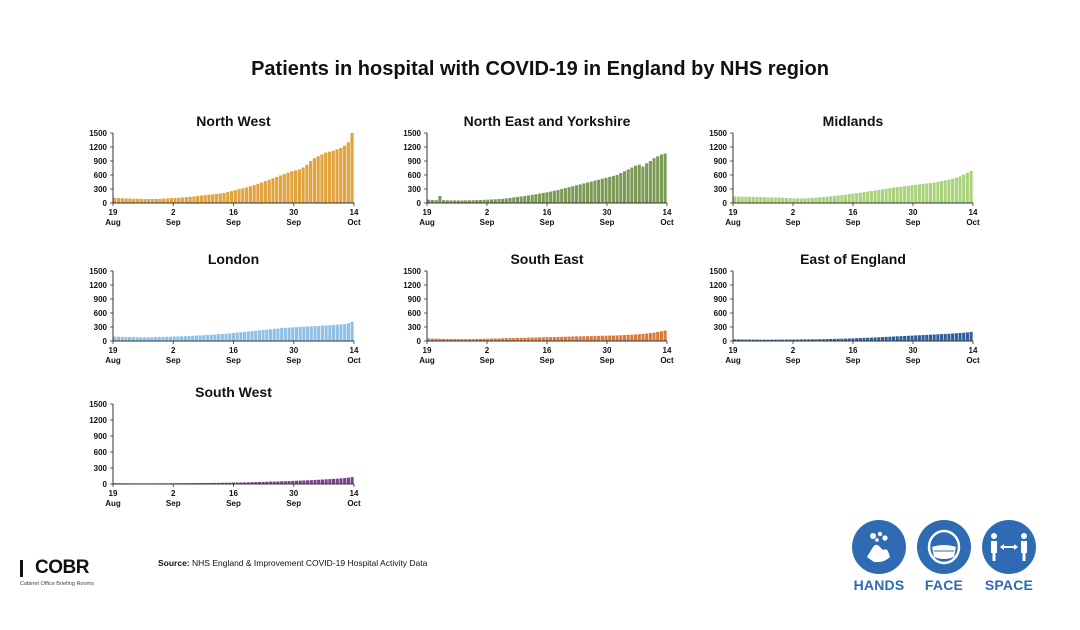 Image resolution: width=1080 pixels, height=630 pixels. What do you see at coordinates (174, 563) in the screenshot?
I see `source-label: Source:` at bounding box center [174, 563].